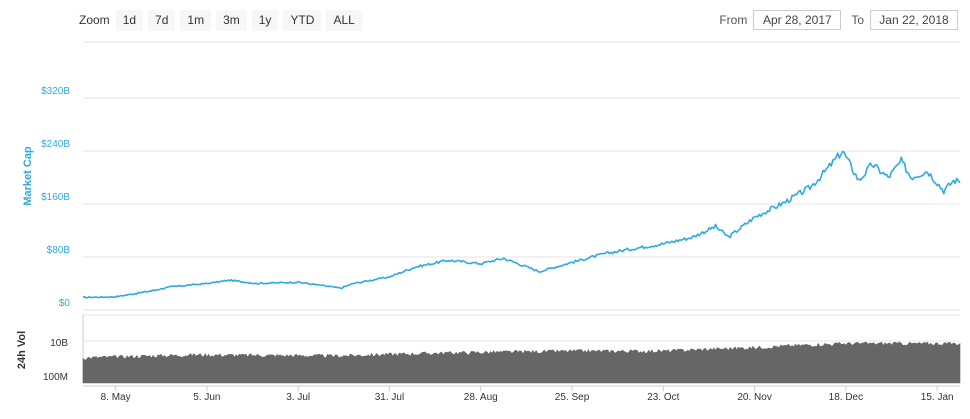 This screenshot has height=419, width=970. I want to click on x-tick-label: 15. Jan, so click(937, 397).